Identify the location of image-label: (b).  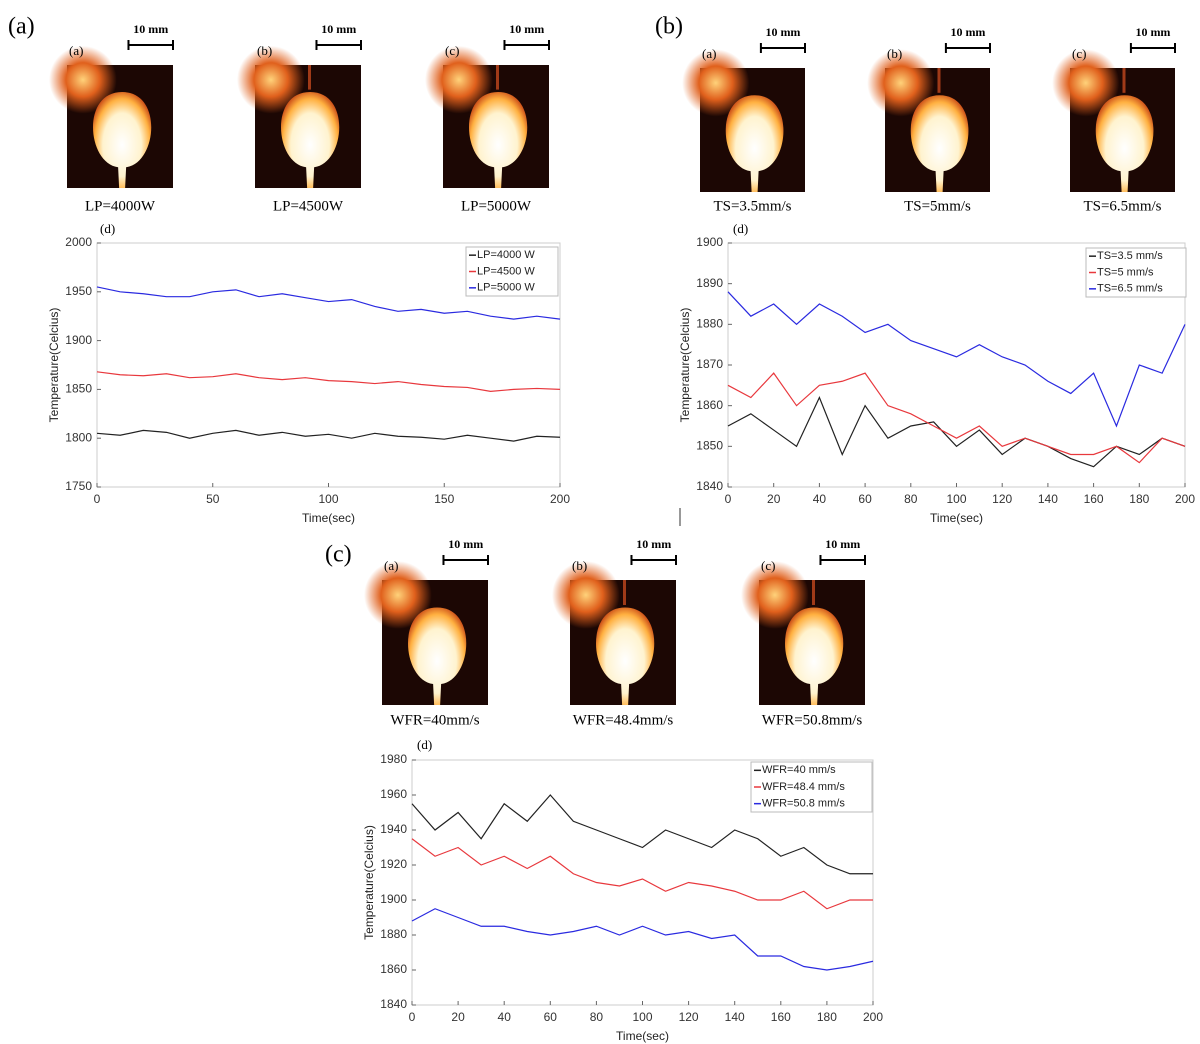
(894, 53).